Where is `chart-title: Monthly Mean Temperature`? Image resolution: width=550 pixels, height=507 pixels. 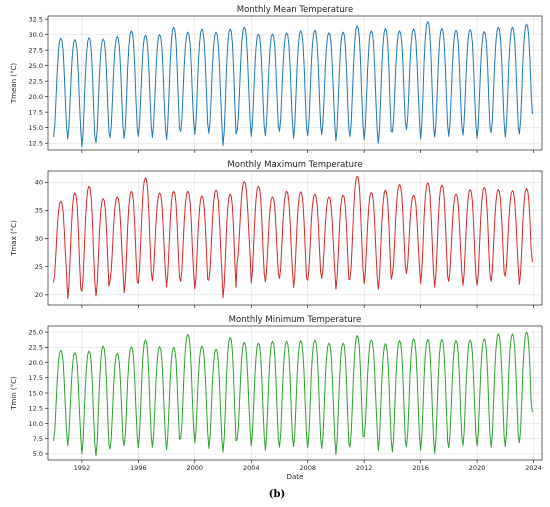 chart-title: Monthly Mean Temperature is located at coordinates (295, 10).